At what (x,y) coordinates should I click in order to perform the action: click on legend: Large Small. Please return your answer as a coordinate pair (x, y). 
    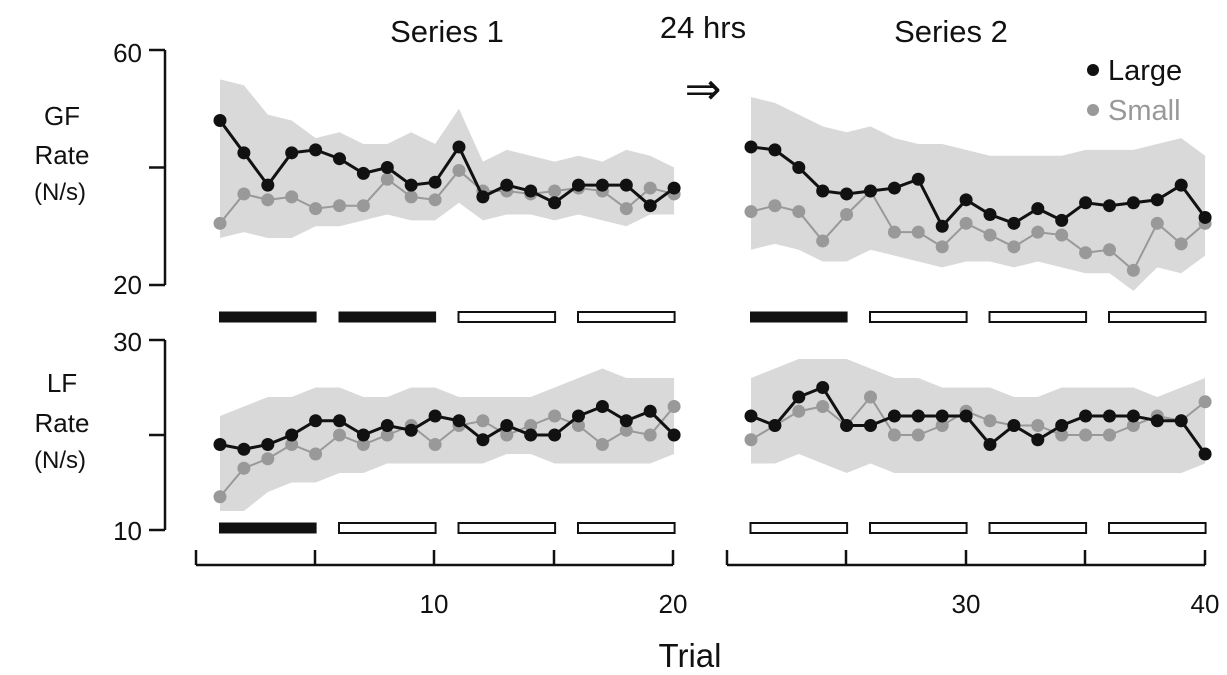
    Looking at the image, I should click on (1134, 91).